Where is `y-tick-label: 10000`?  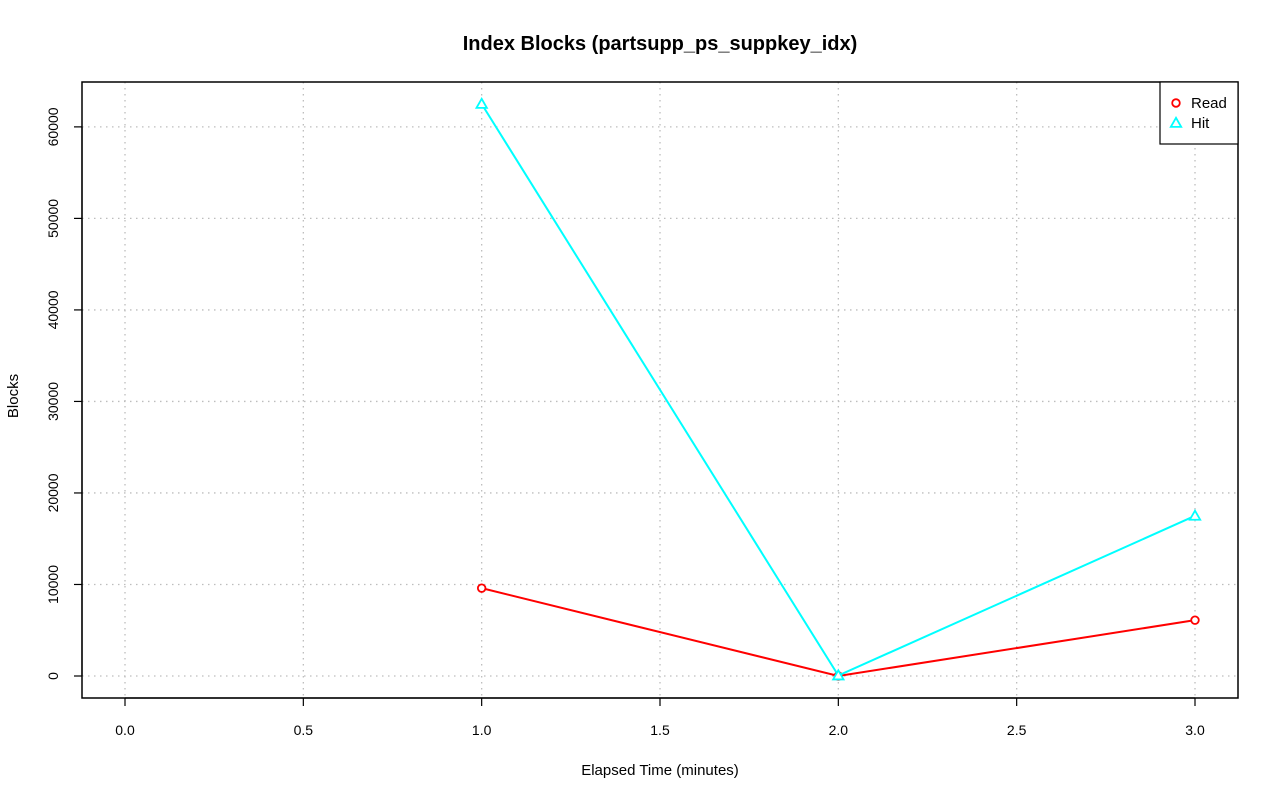 y-tick-label: 10000 is located at coordinates (53, 584).